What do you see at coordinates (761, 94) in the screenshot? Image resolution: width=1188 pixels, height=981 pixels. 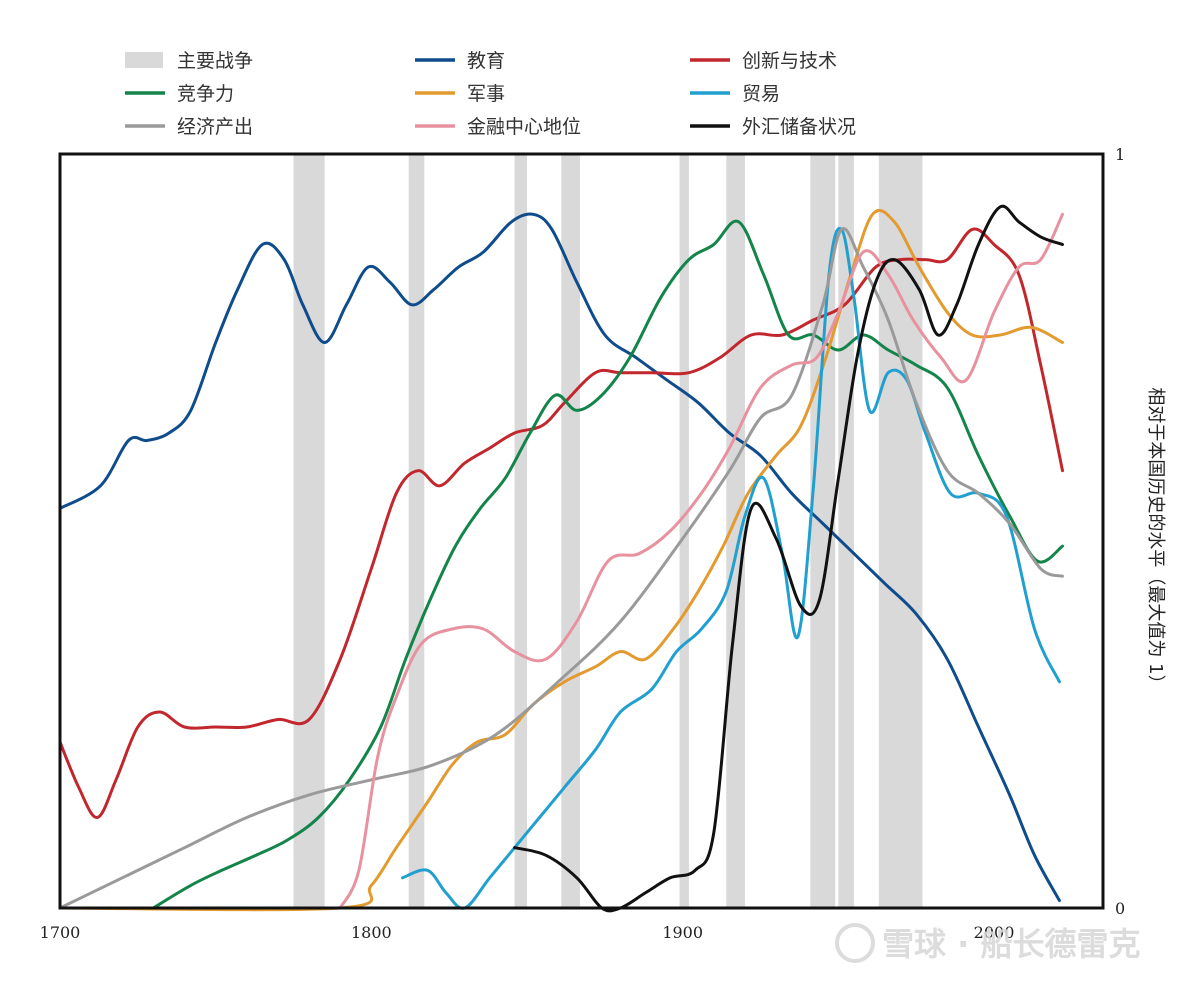 I see `legend-label: 贸易` at bounding box center [761, 94].